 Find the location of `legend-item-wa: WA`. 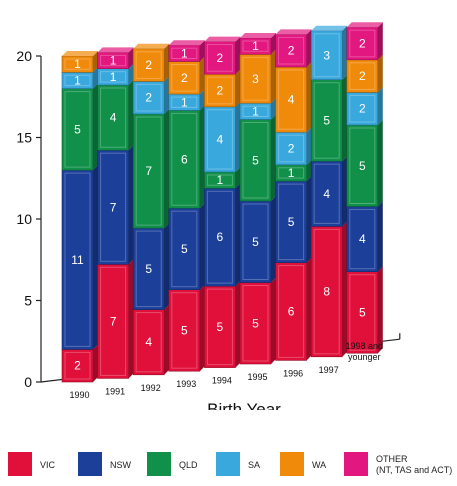

legend-item-wa: WA is located at coordinates (303, 460).